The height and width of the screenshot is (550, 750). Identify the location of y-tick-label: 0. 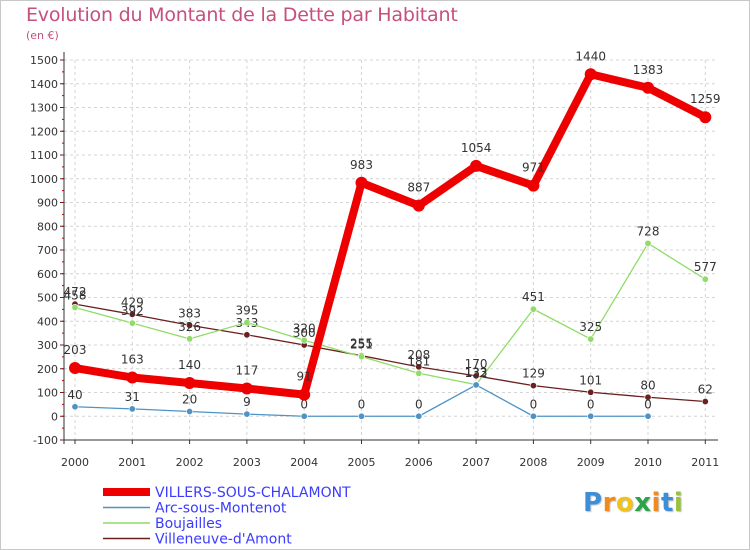
(54, 416).